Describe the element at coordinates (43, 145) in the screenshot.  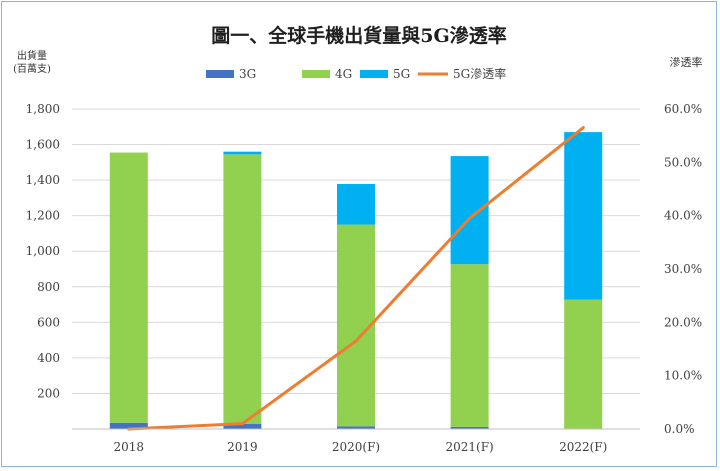
I see `y-left-tick-label: 1,600` at that location.